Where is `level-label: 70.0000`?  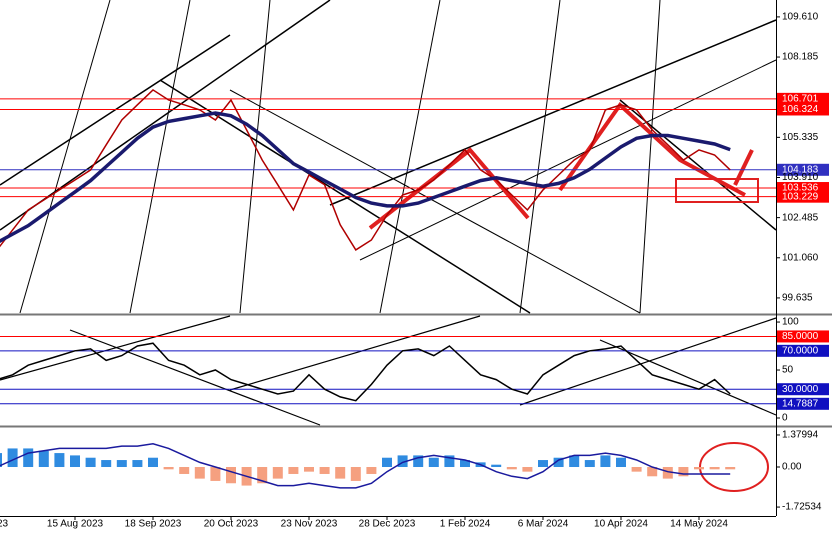
level-label: 70.0000 is located at coordinates (800, 350).